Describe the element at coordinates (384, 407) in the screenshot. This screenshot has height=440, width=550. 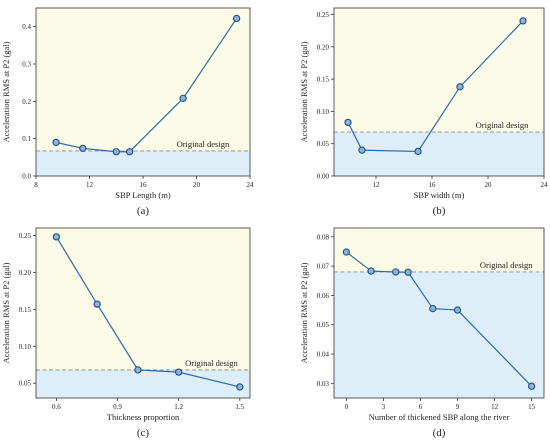
I see `x-tick-label: 3` at that location.